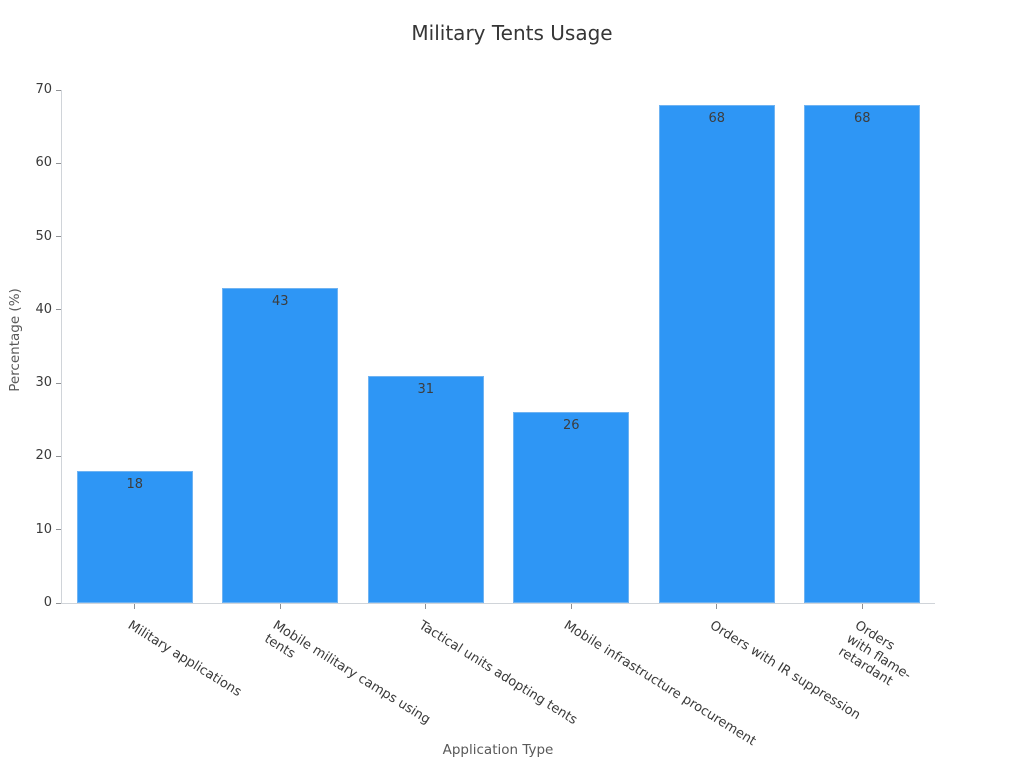 This screenshot has height=768, width=1024. I want to click on bar-value-label: 18, so click(135, 485).